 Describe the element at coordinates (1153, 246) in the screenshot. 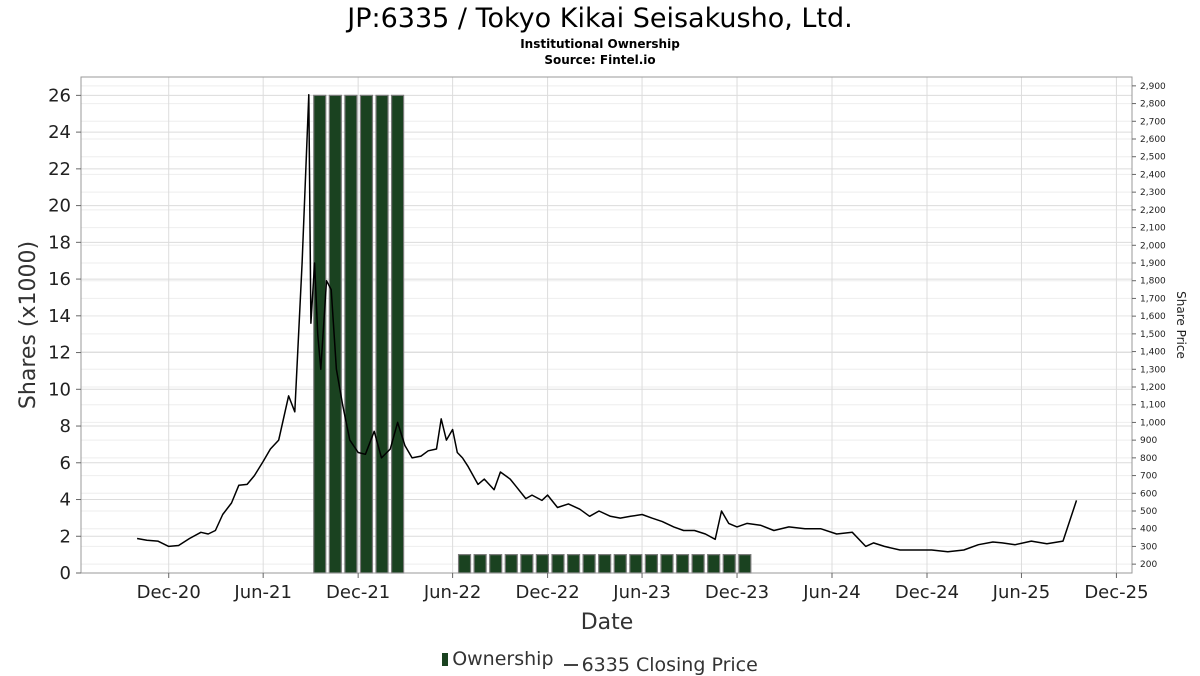

I see `right-tick-label: 2,000` at that location.